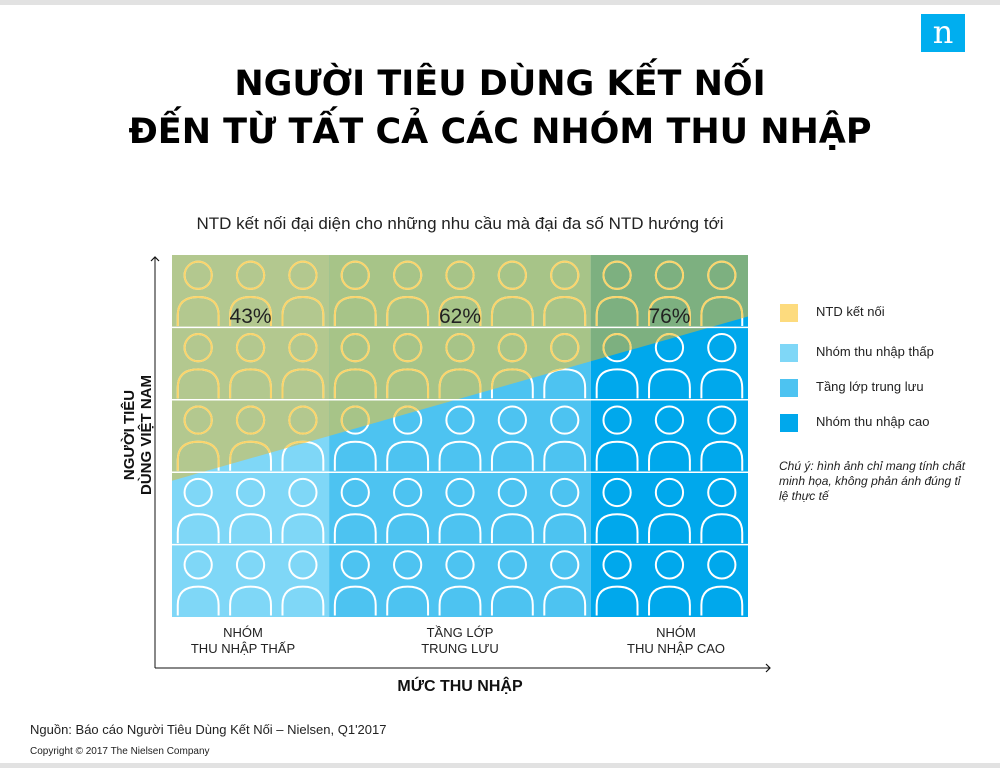 Image resolution: width=1000 pixels, height=768 pixels. I want to click on legend-label-middle-class: Tầng lớp trung lưu, so click(870, 386).